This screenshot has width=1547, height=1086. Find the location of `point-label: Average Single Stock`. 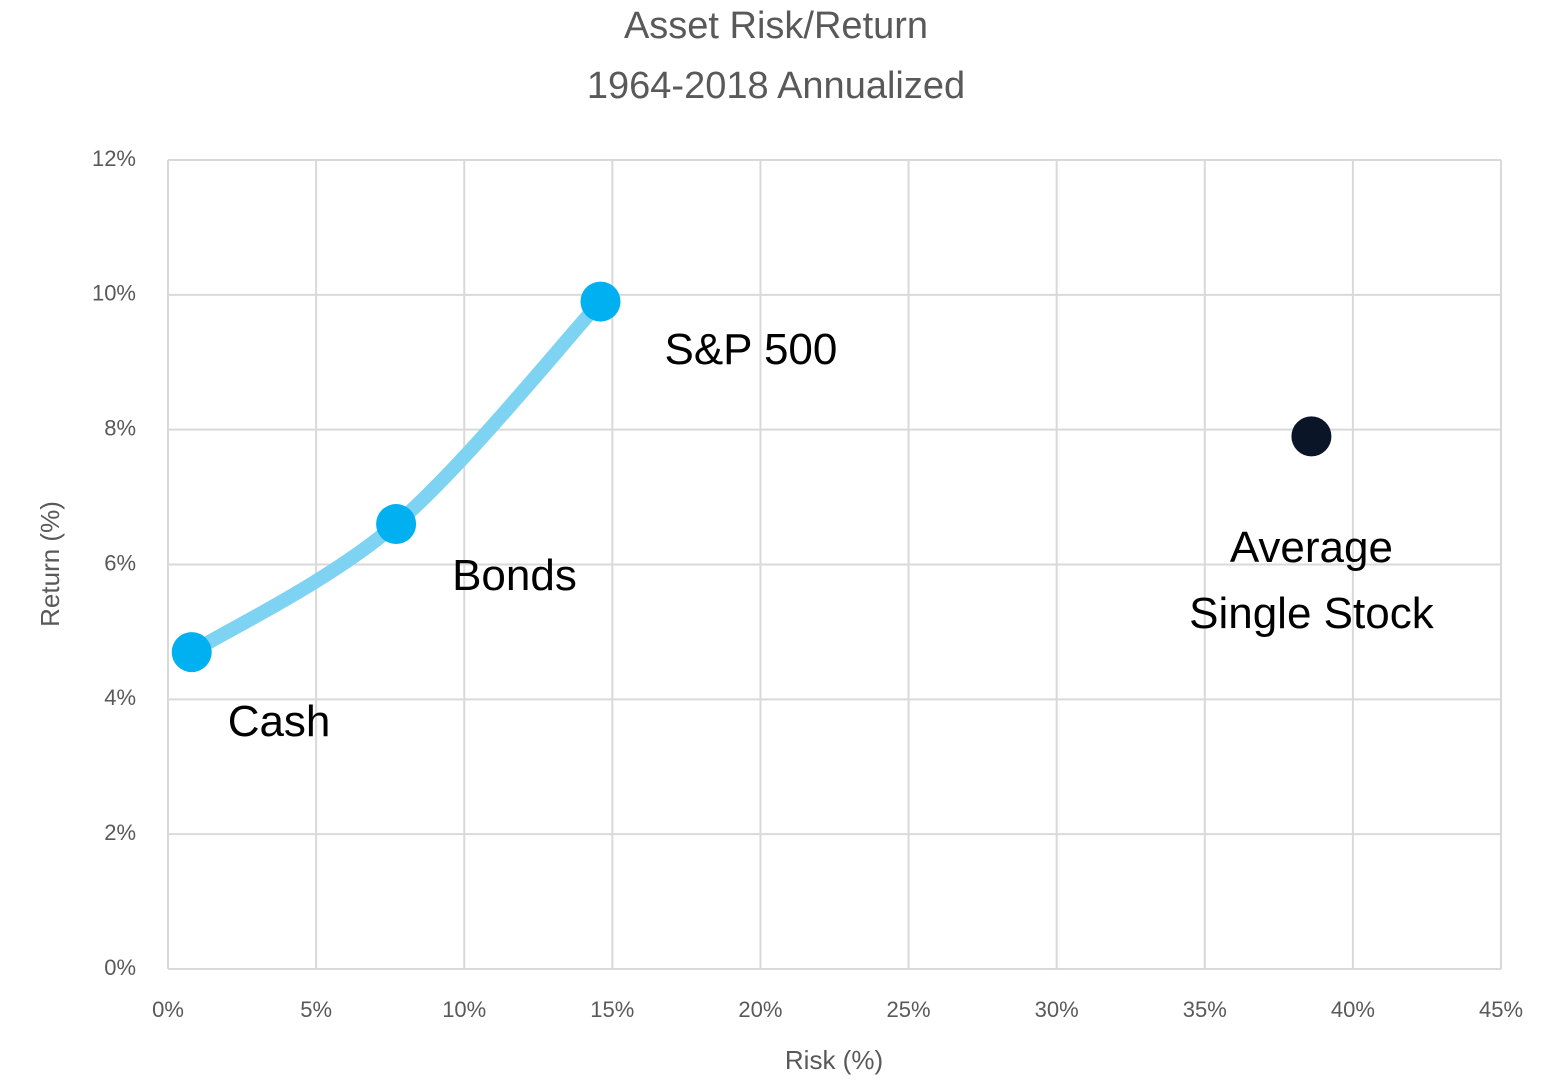

point-label: Average Single Stock is located at coordinates (1311, 581).